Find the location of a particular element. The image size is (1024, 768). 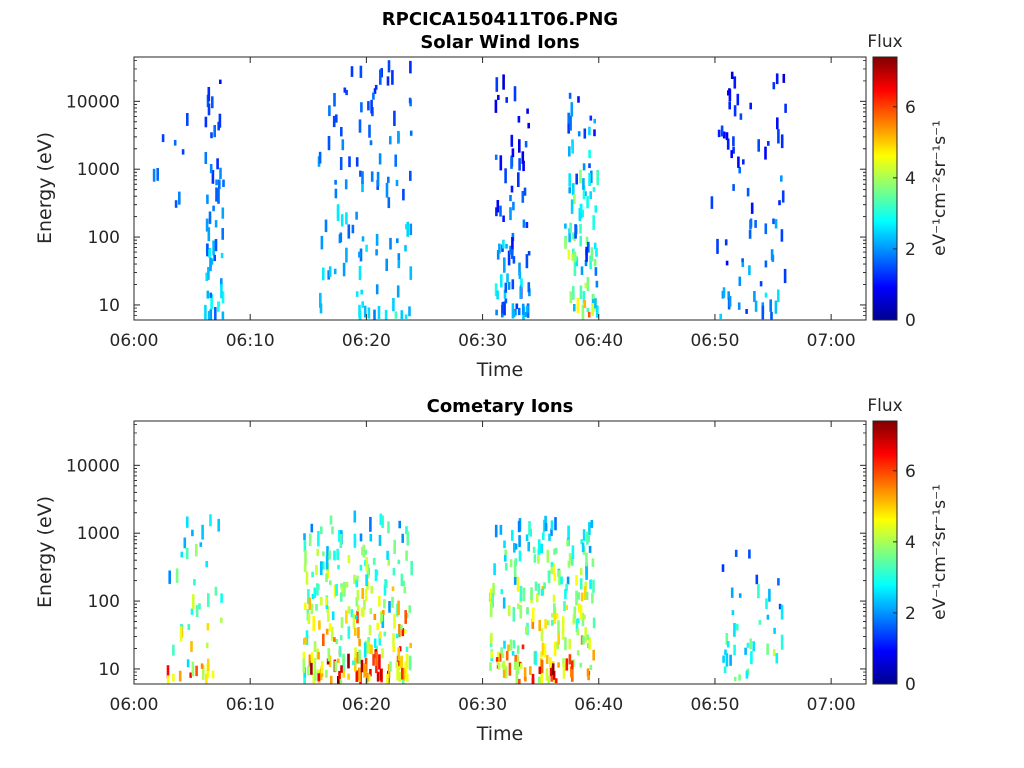

colorbar-ticks: 0 2 4 6 is located at coordinates (904, 214).